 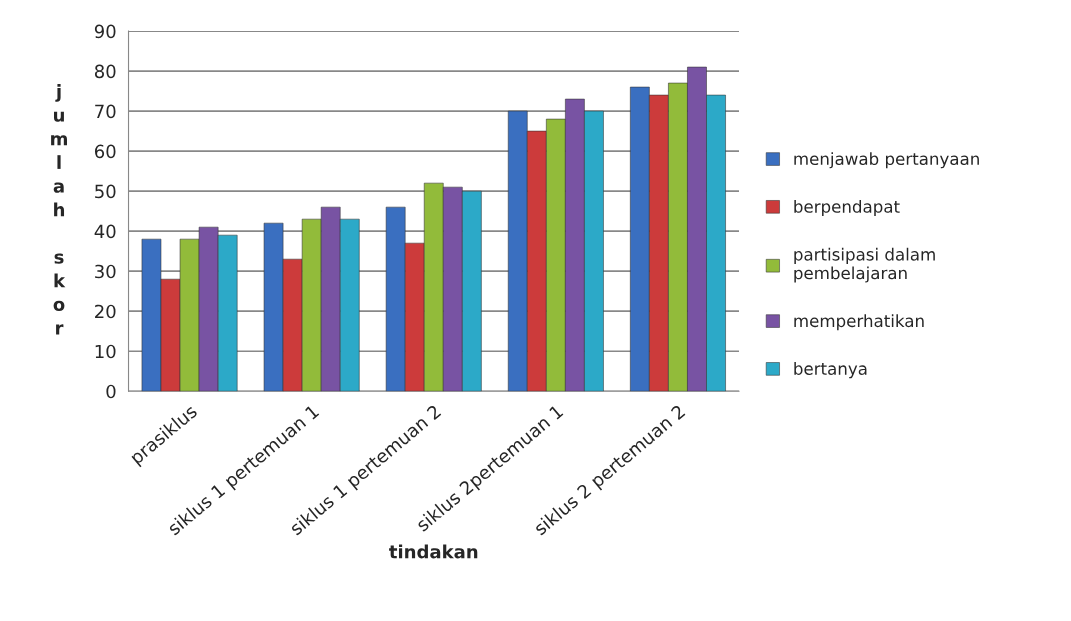 What do you see at coordinates (105, 231) in the screenshot?
I see `y-tick-label: 40` at bounding box center [105, 231].